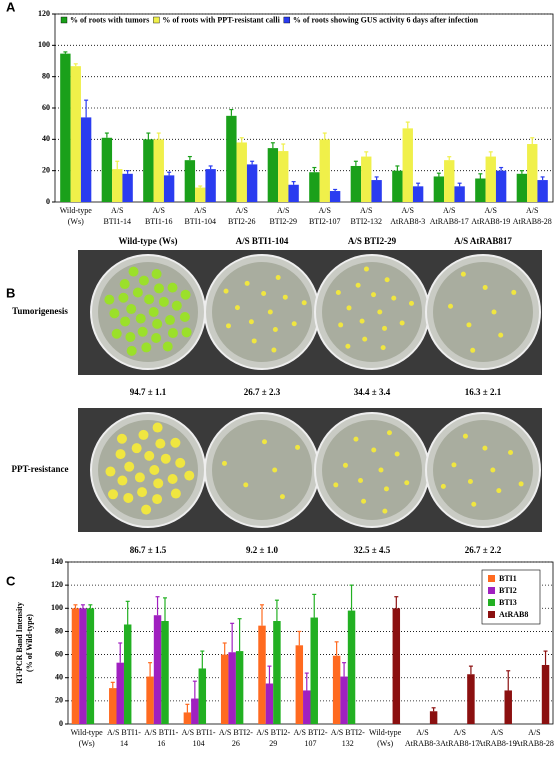 The width and height of the screenshot is (560, 759). What do you see at coordinates (200, 221) in the screenshot?
I see `x-tick-label: BTI1-104` at bounding box center [200, 221].